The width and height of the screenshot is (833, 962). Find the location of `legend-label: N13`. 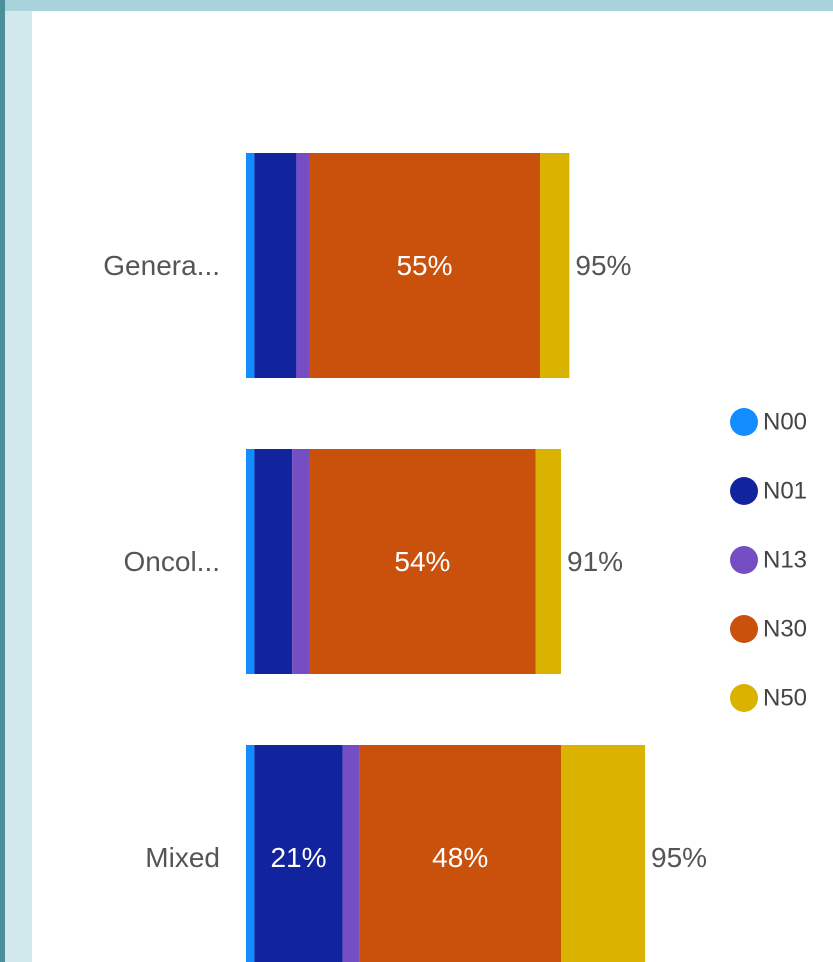

legend-label: N13 is located at coordinates (785, 560).